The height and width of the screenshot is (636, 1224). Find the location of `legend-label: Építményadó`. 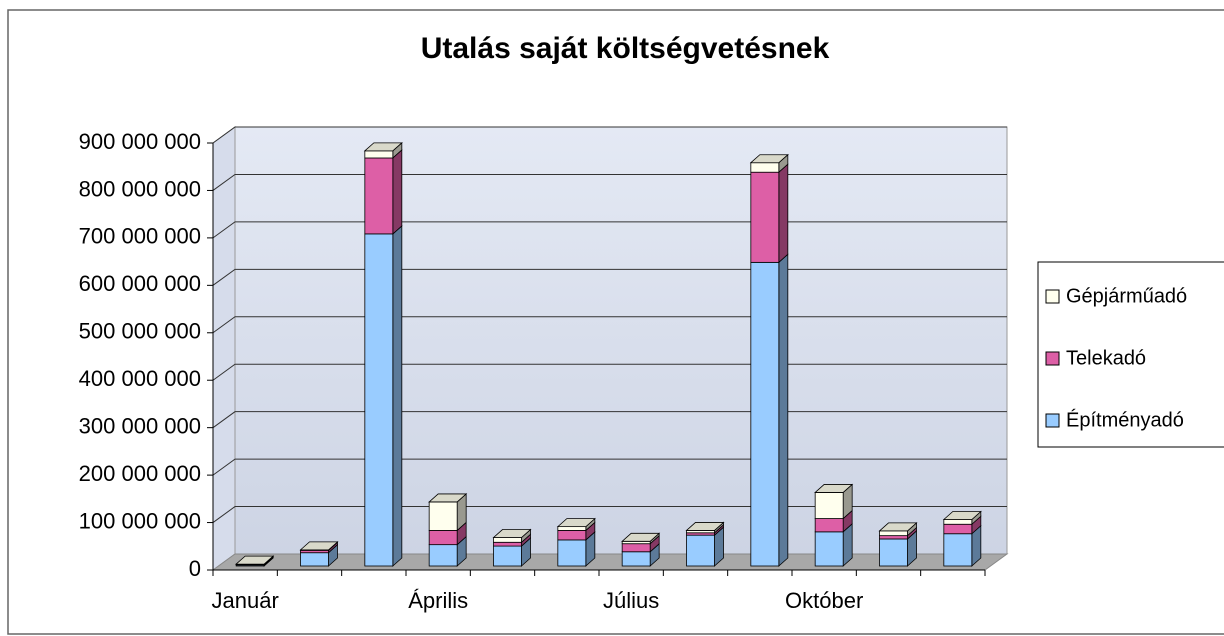

legend-label: Építményadó is located at coordinates (1125, 419).